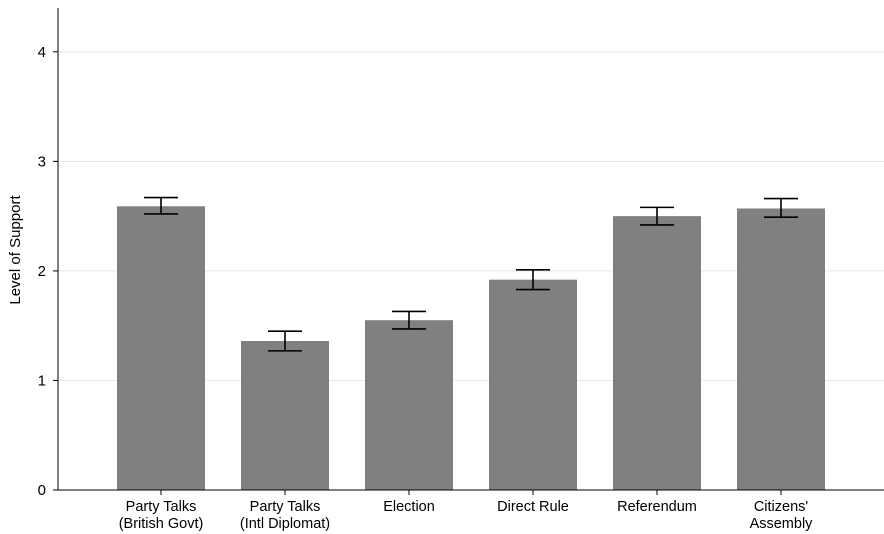 This screenshot has height=534, width=884. Describe the element at coordinates (781, 507) in the screenshot. I see `x-tick-label-line: Citizens'` at that location.